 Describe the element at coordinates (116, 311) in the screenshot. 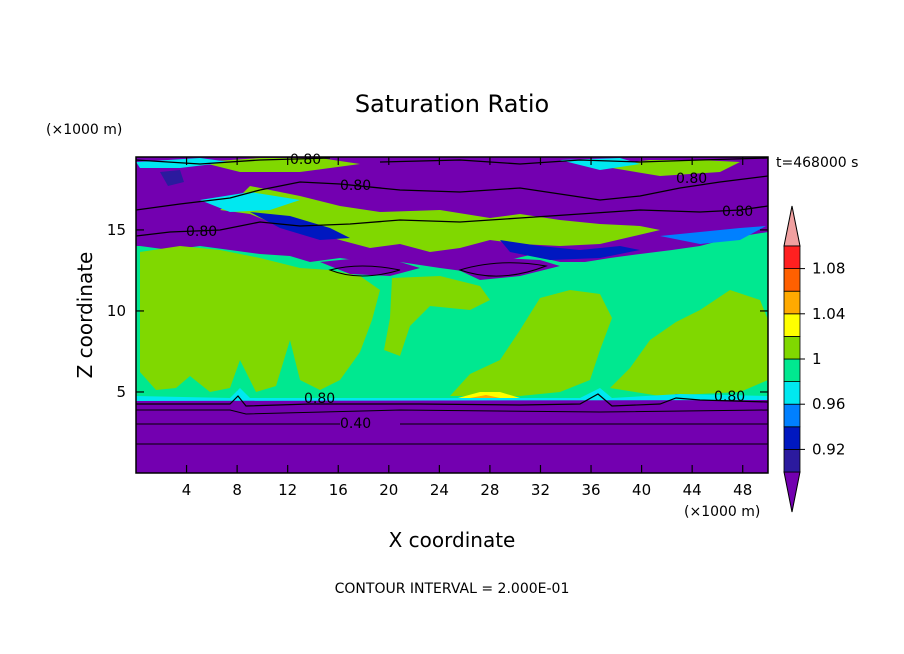

I see `y-tick-label: 10` at that location.